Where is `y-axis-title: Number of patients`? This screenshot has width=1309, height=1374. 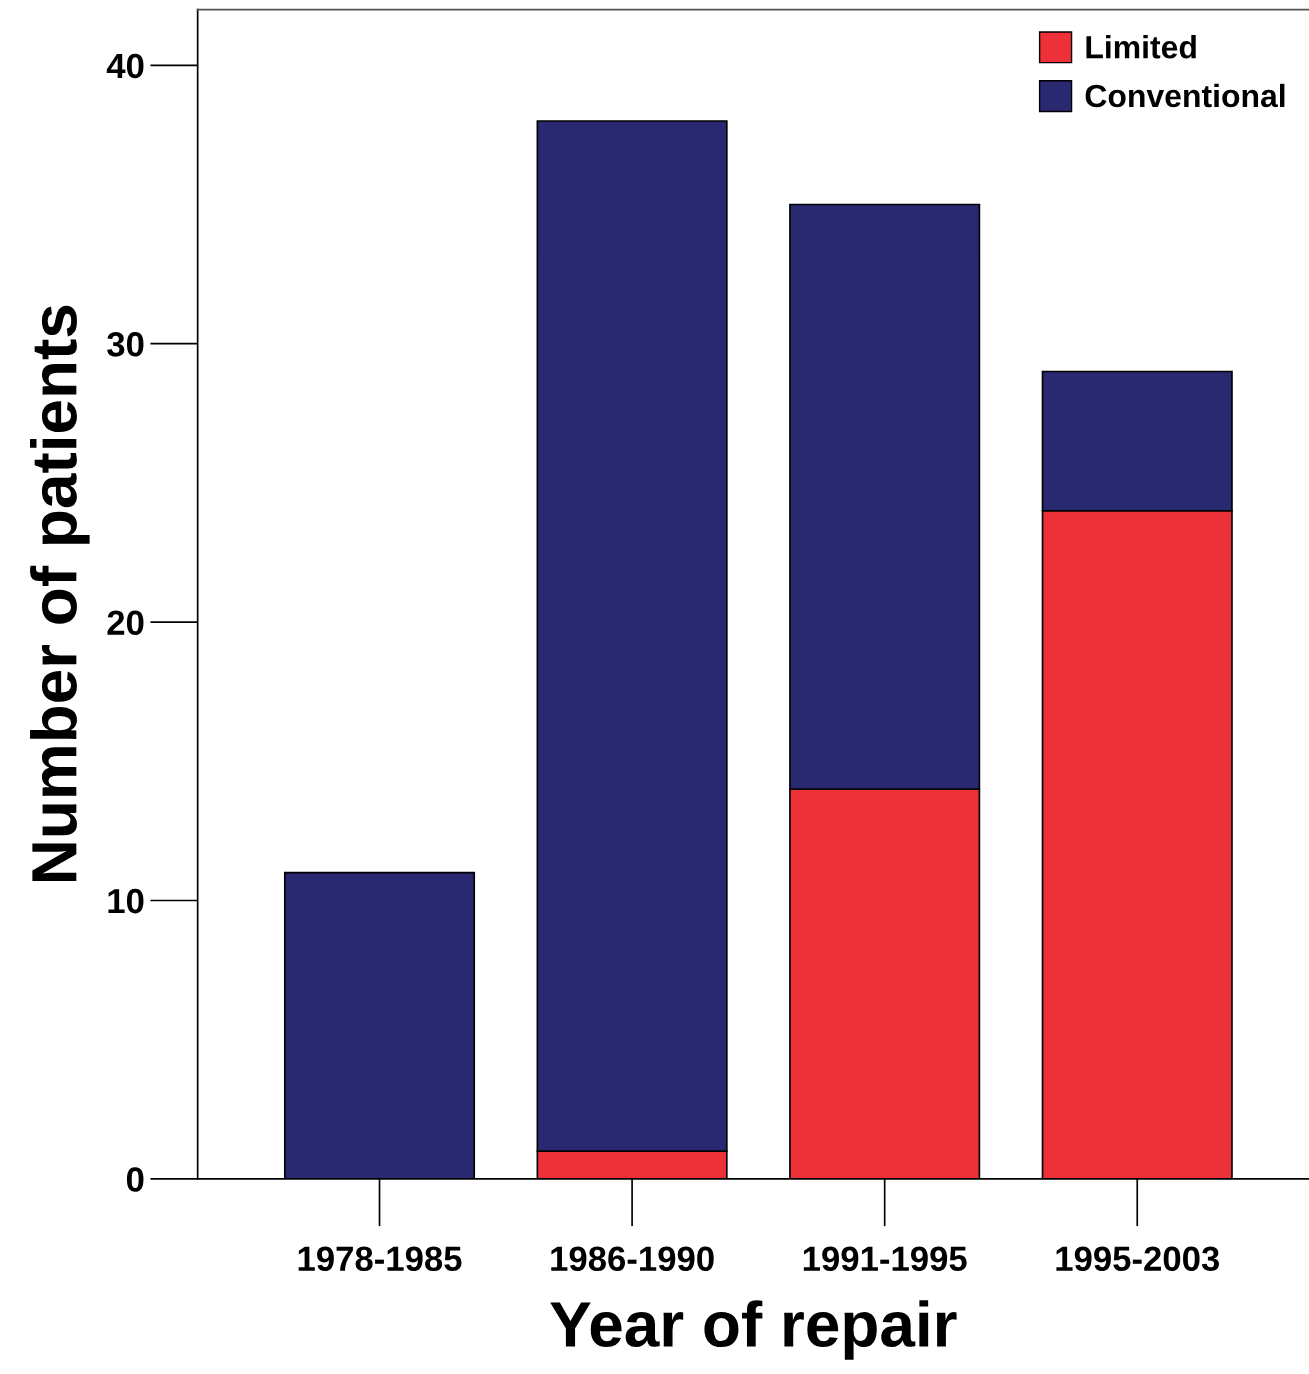 y-axis-title: Number of patients is located at coordinates (60, 593).